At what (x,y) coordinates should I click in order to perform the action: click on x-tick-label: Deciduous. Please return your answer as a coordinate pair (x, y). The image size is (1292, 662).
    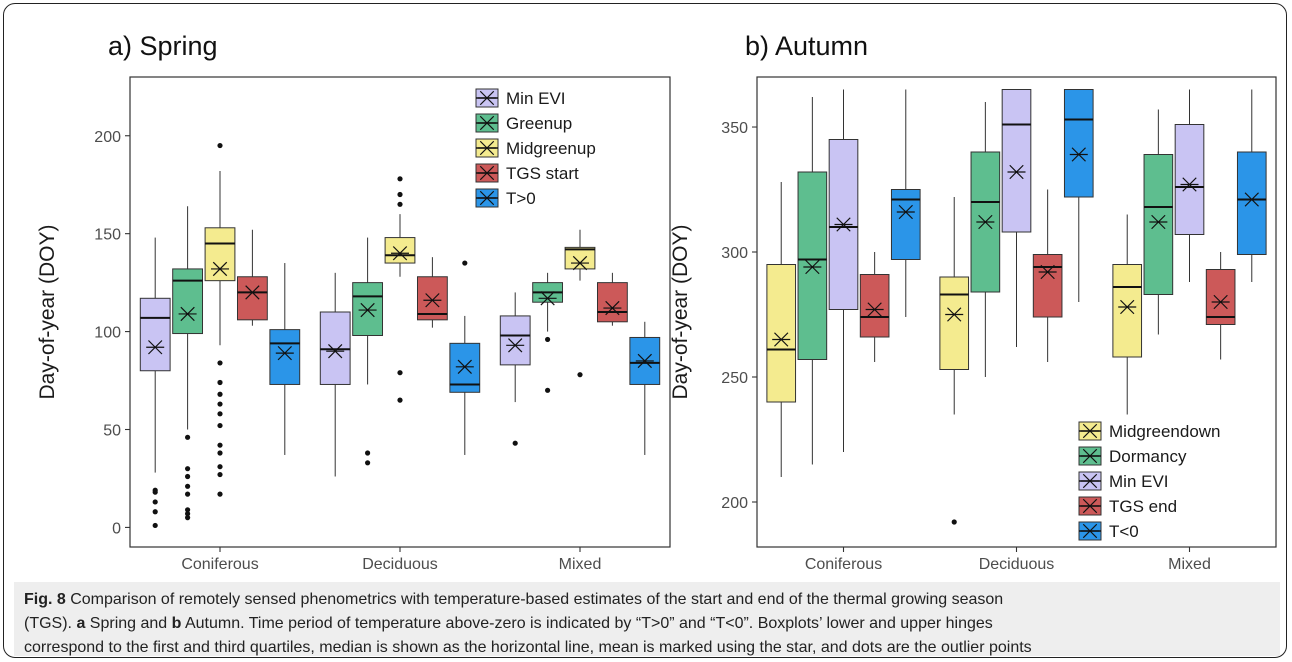
    Looking at the image, I should click on (1017, 564).